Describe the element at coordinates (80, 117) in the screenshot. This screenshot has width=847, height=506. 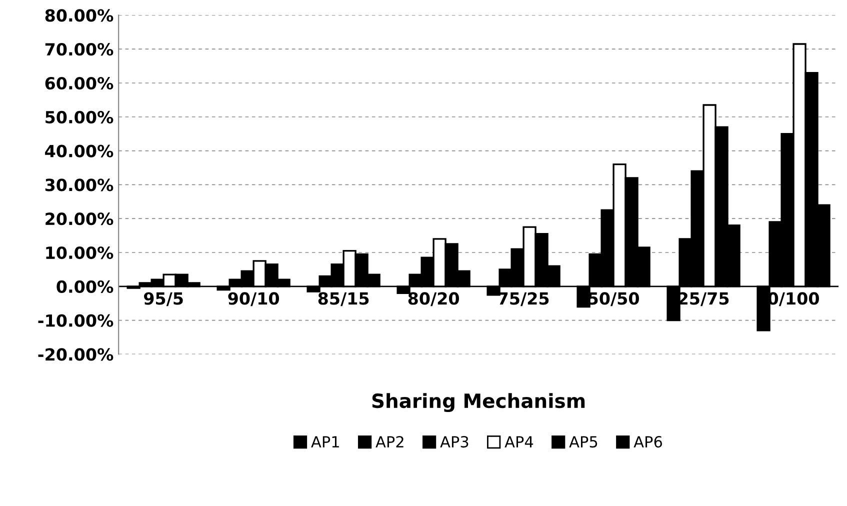
I see `y-tick-label: 50.00%` at that location.